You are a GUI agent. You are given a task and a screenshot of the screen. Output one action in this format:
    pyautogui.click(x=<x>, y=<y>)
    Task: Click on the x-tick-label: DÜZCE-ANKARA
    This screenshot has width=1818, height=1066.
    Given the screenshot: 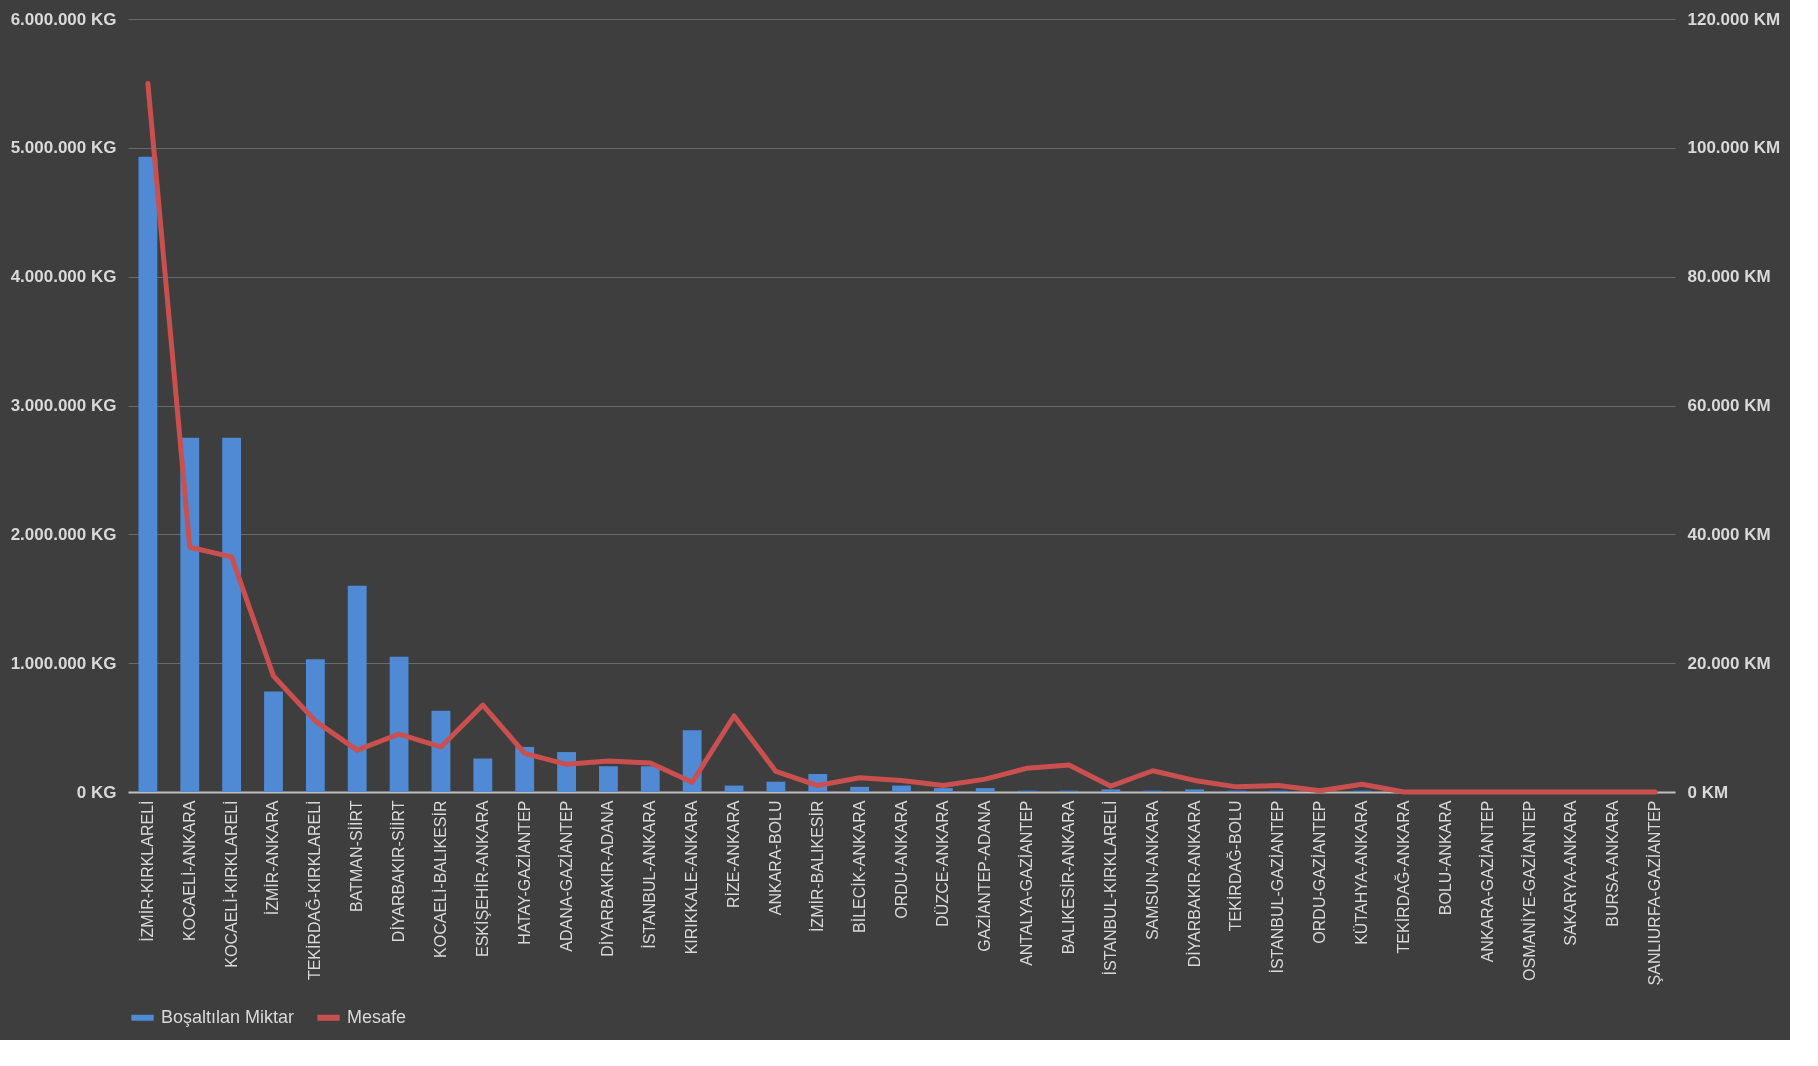 What is the action you would take?
    pyautogui.click(x=943, y=863)
    